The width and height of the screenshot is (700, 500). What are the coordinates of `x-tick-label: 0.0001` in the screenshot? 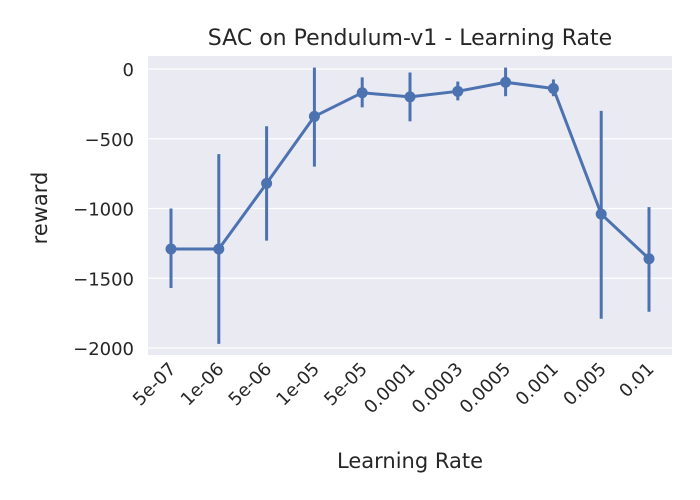 It's located at (389, 388).